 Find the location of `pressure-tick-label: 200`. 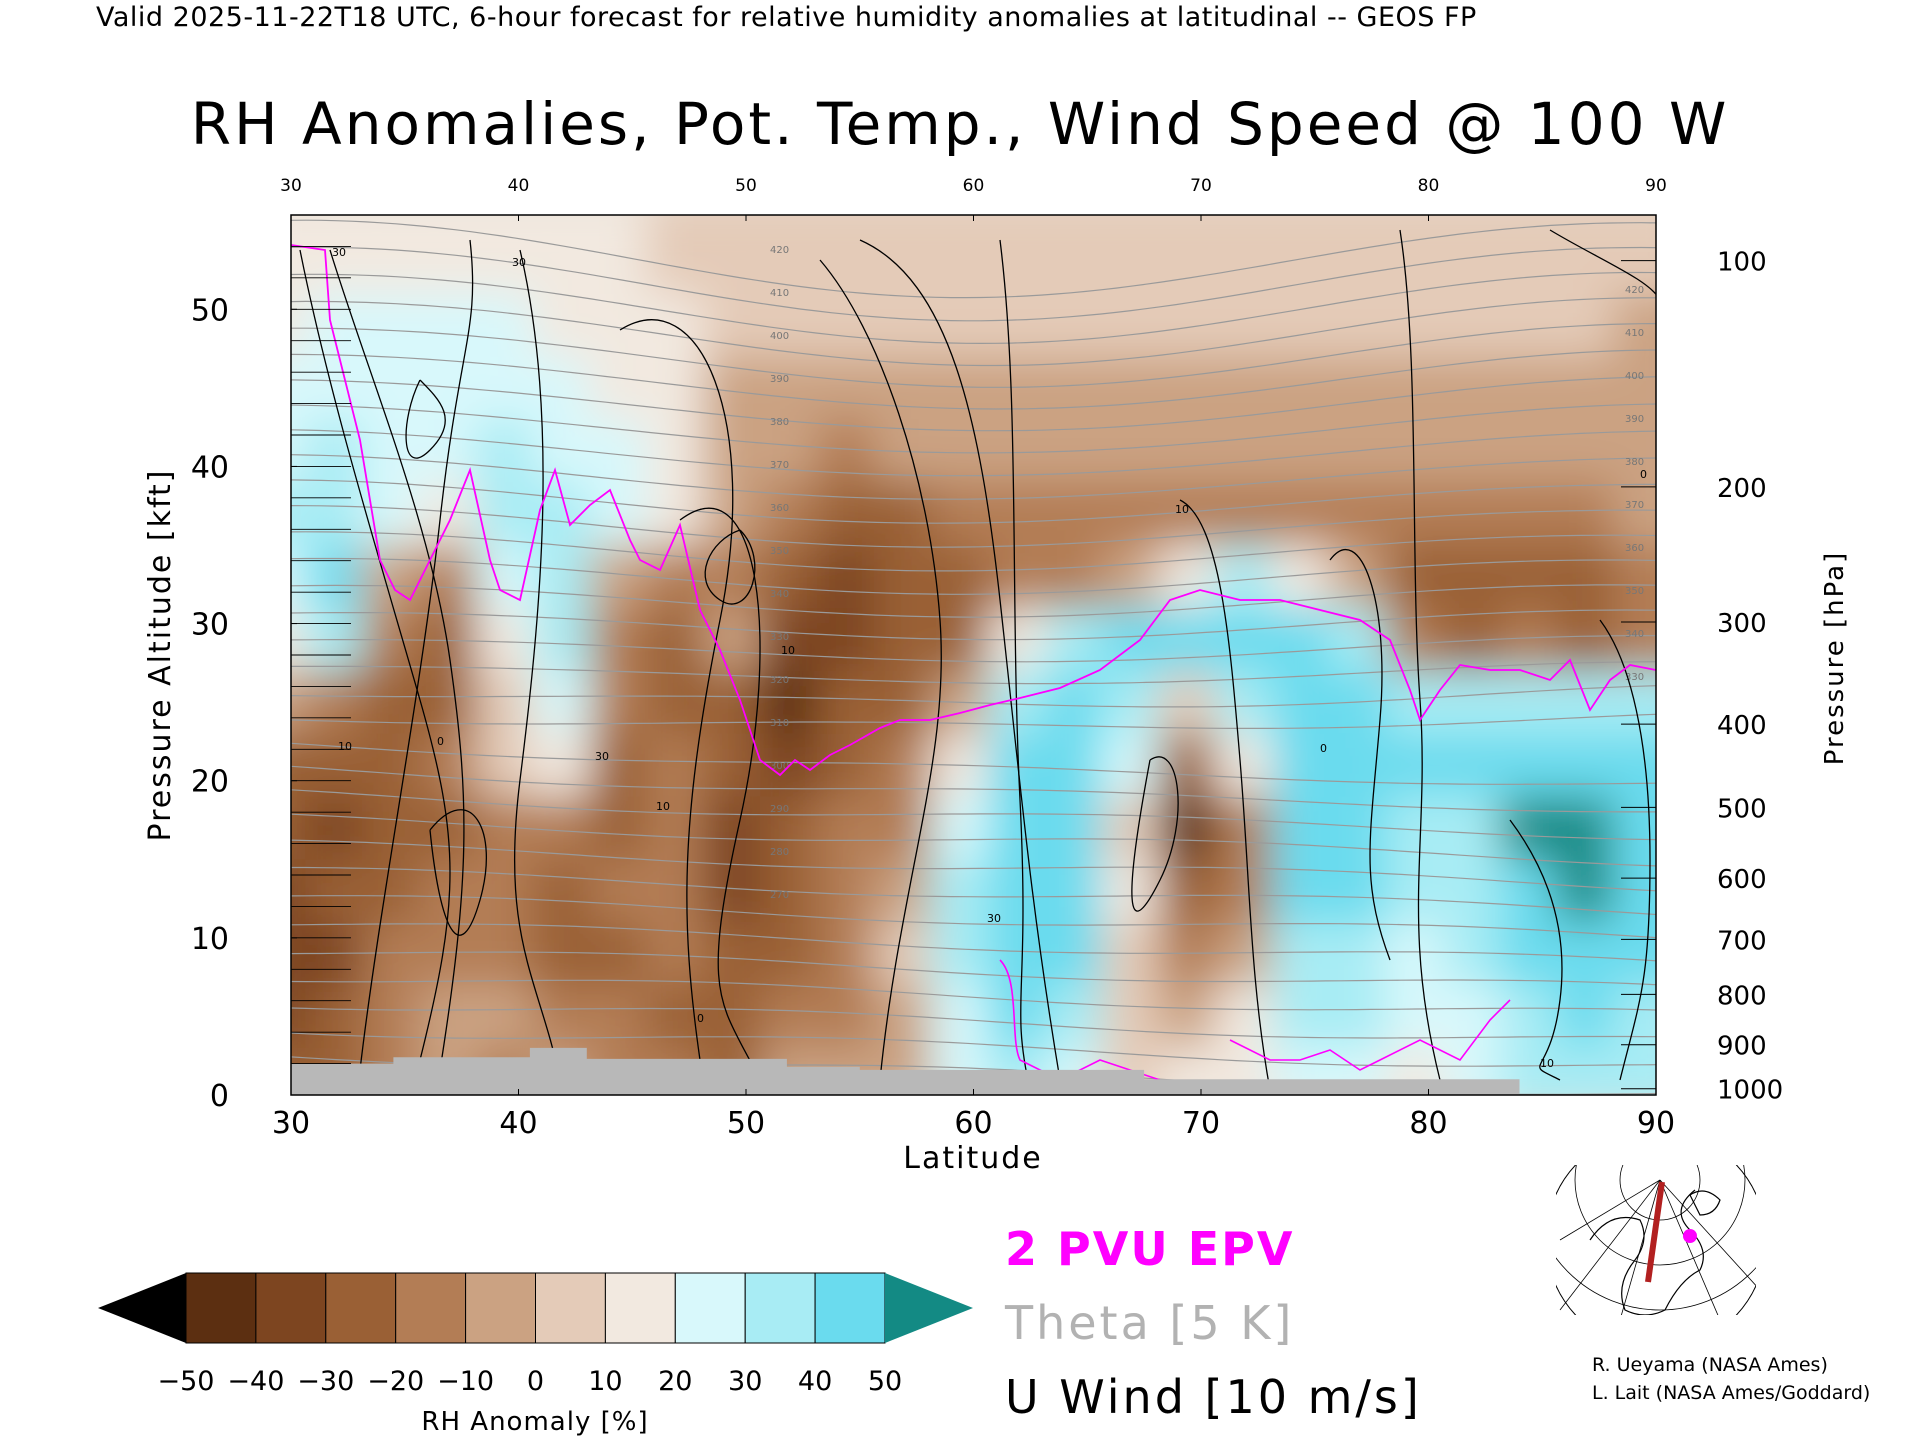

pressure-tick-label: 200 is located at coordinates (1742, 489).